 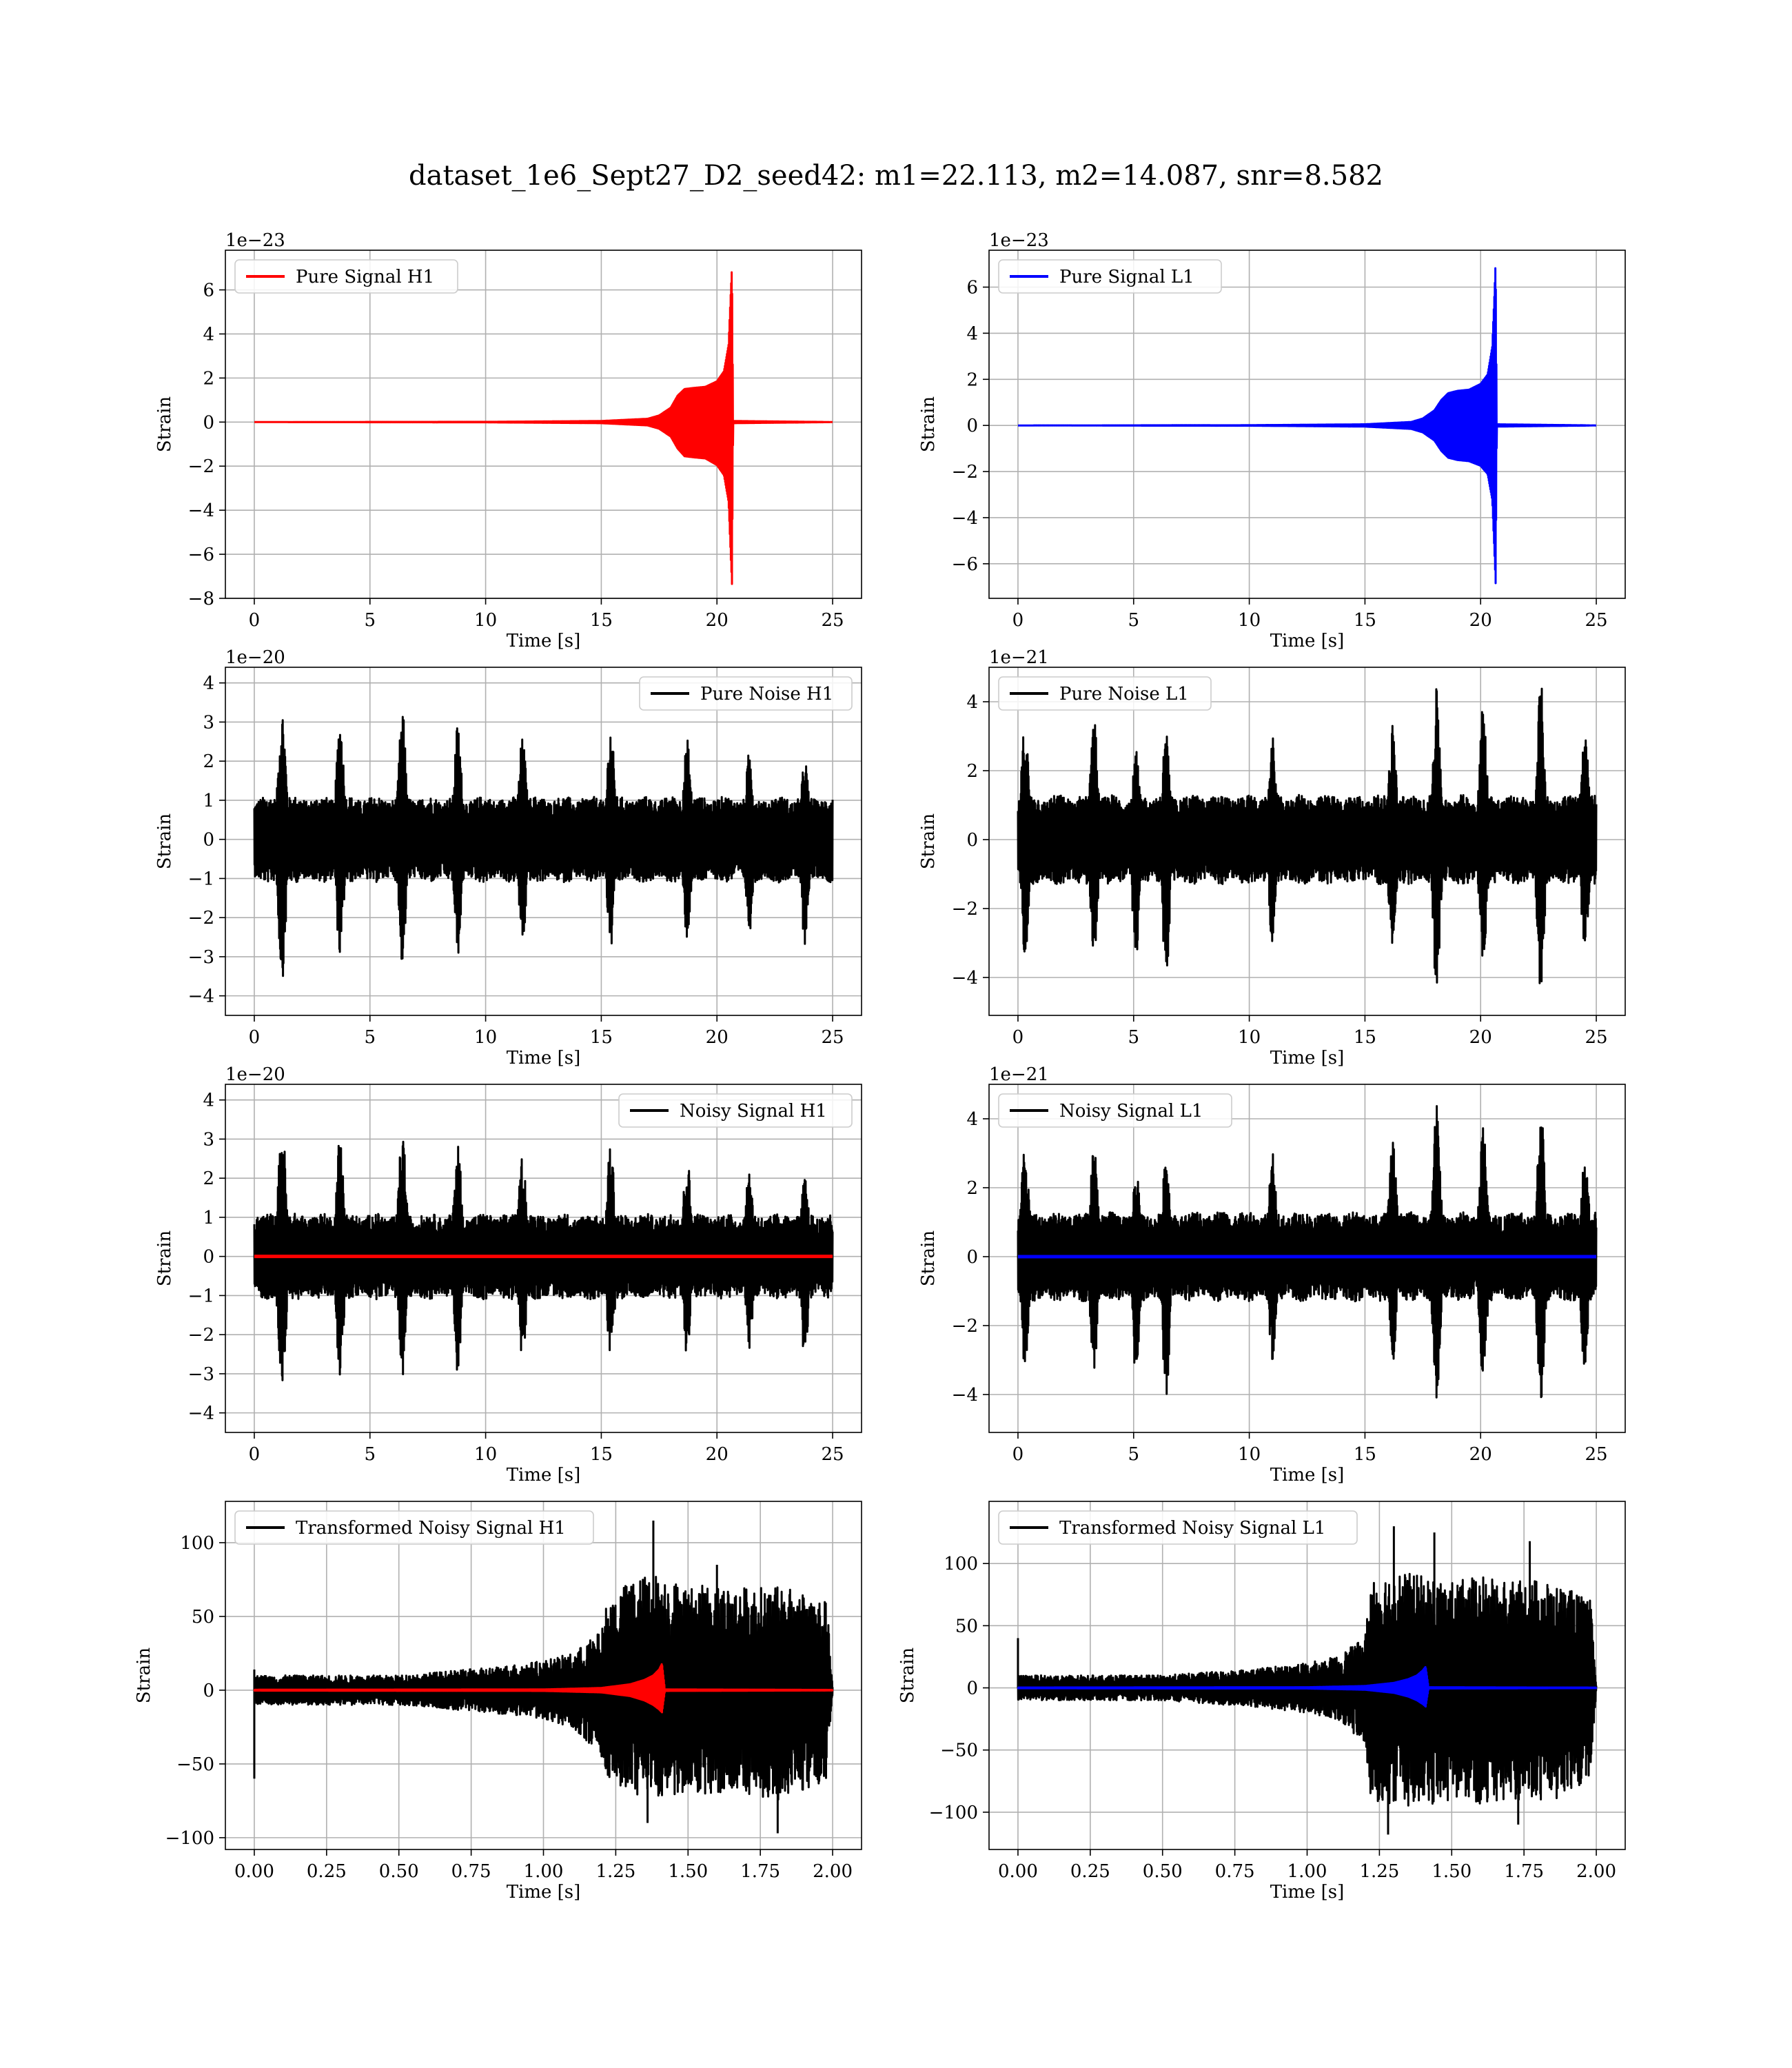 I want to click on x-tick-label: 0.00, so click(x=1018, y=1871).